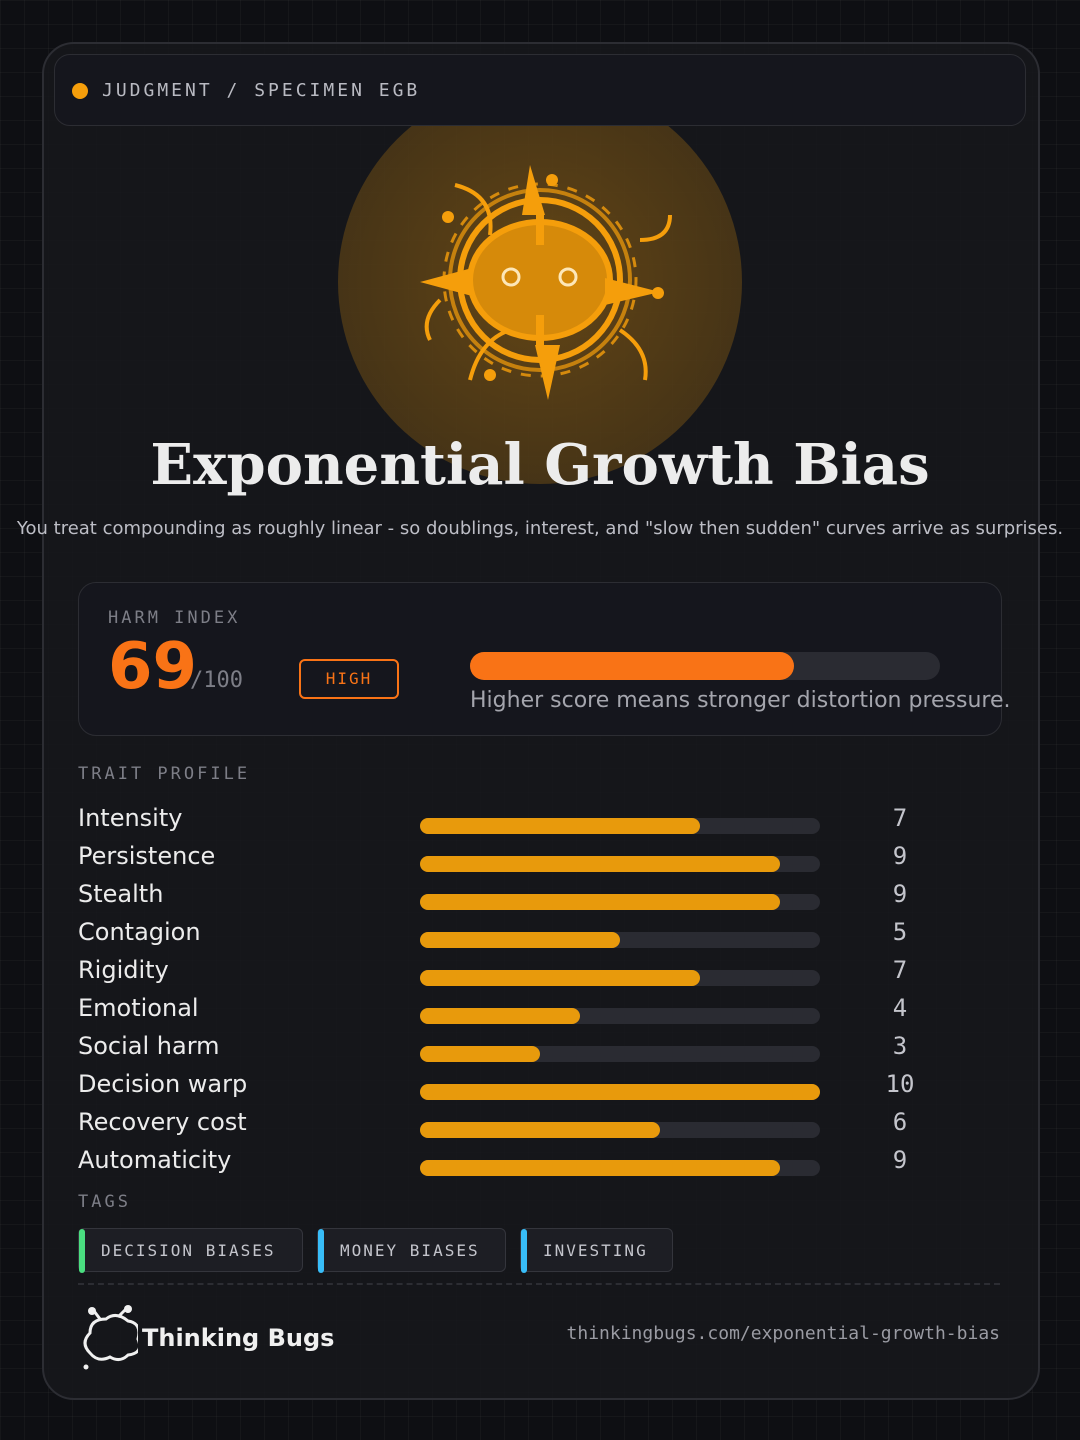 The width and height of the screenshot is (1080, 1440). I want to click on harm-label: HARM INDEX, so click(174, 618).